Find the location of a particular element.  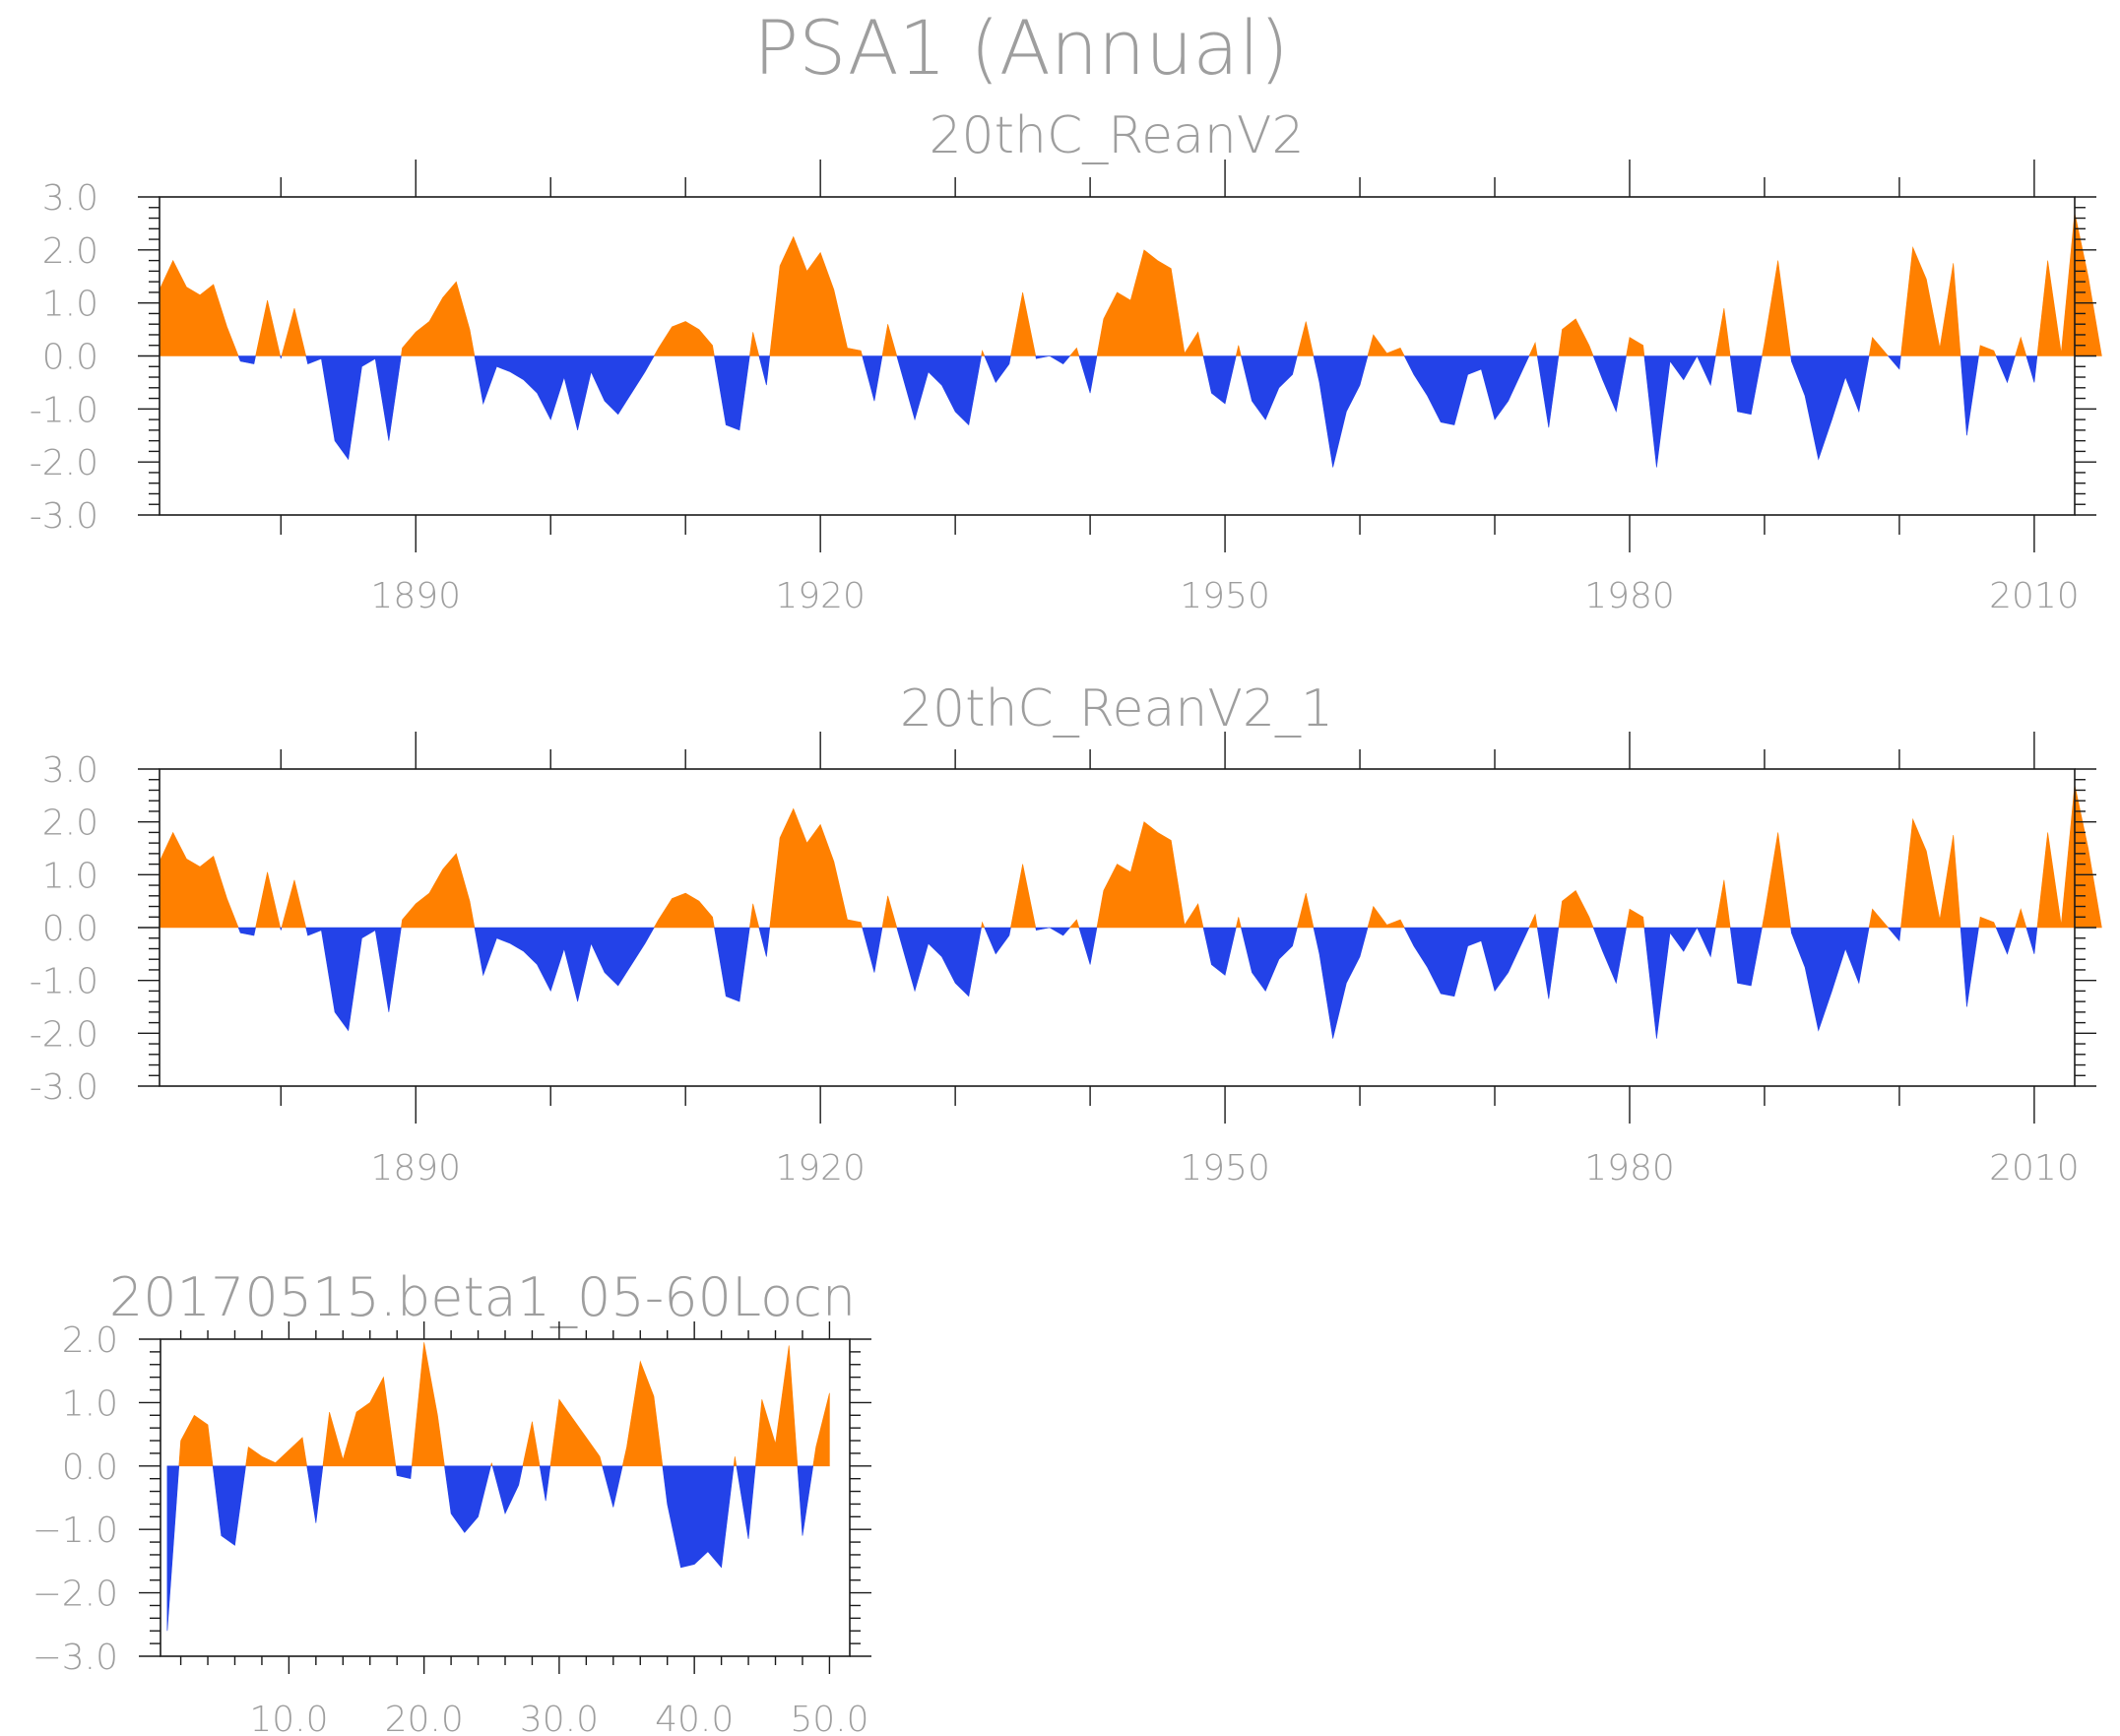

x-tick-label: 1980 is located at coordinates (1630, 1168).